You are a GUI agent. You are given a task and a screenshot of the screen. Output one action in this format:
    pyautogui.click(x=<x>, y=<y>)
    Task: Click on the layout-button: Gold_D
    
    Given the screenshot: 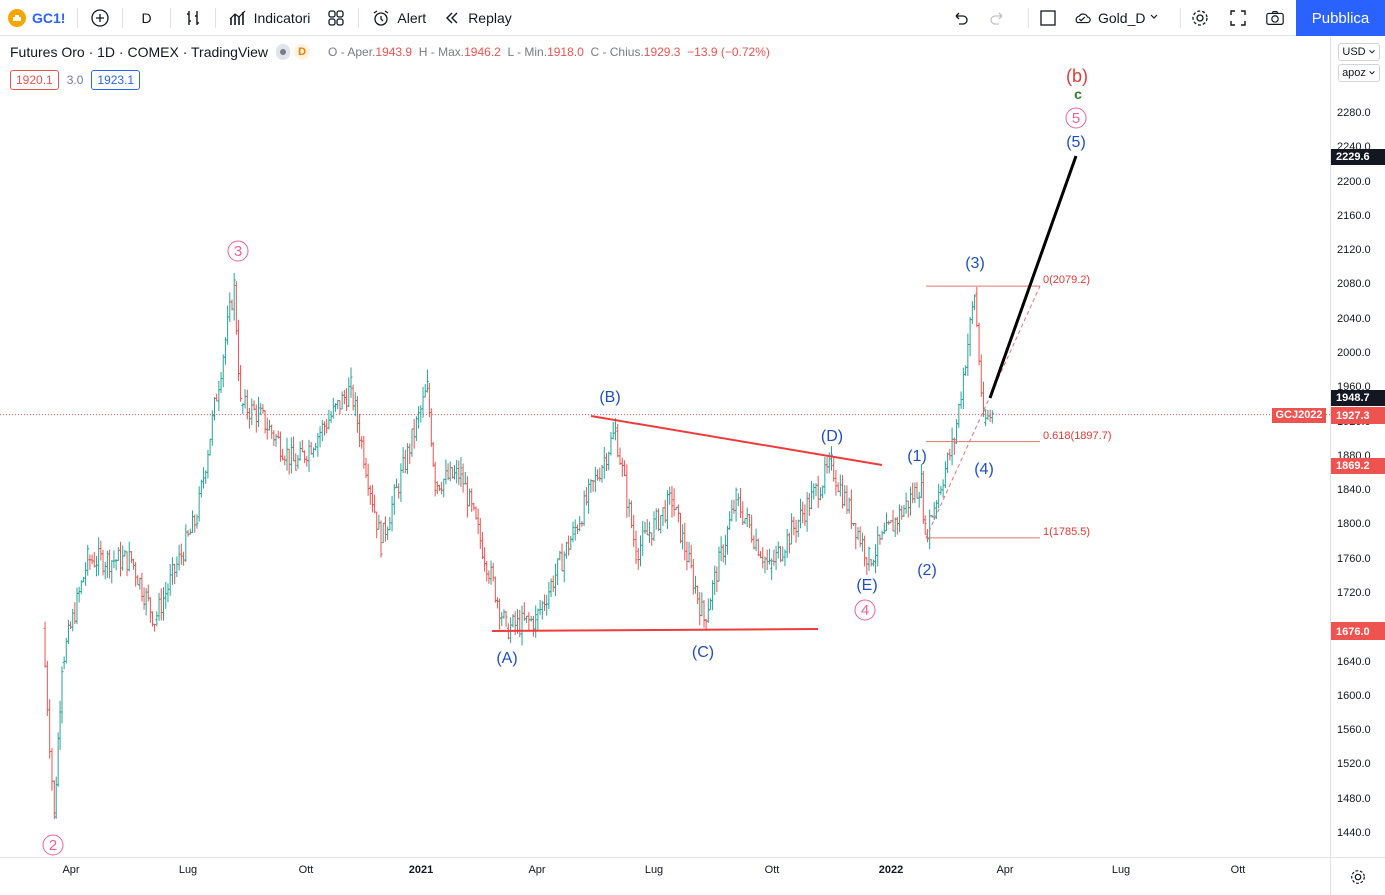 What is the action you would take?
    pyautogui.click(x=1115, y=18)
    